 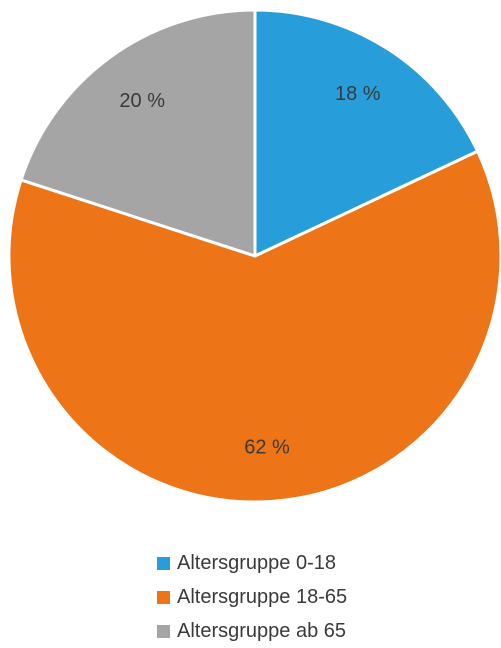 I want to click on legend-item-ab-65: Altersgruppe ab 65, so click(x=252, y=631).